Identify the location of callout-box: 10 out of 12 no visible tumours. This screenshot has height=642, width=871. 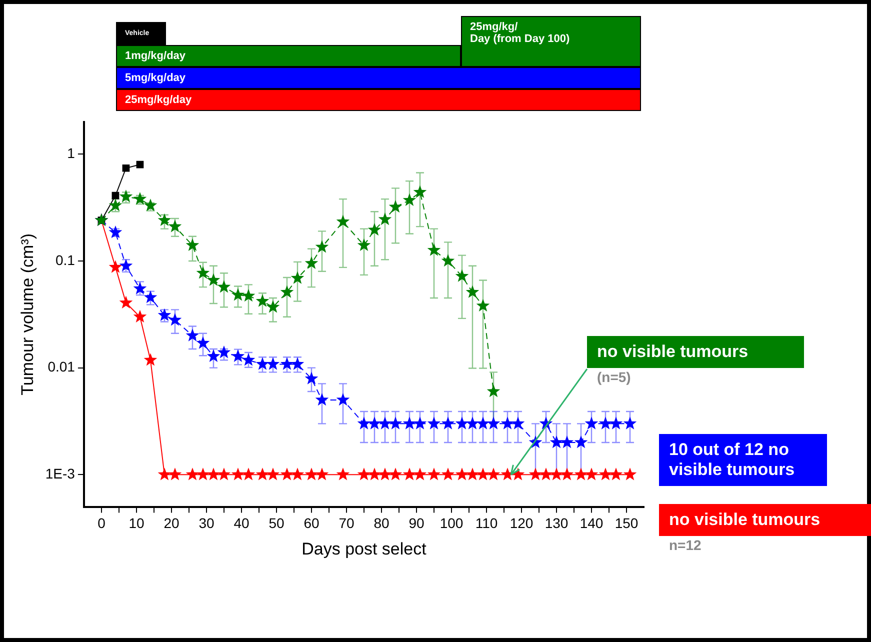
(743, 460).